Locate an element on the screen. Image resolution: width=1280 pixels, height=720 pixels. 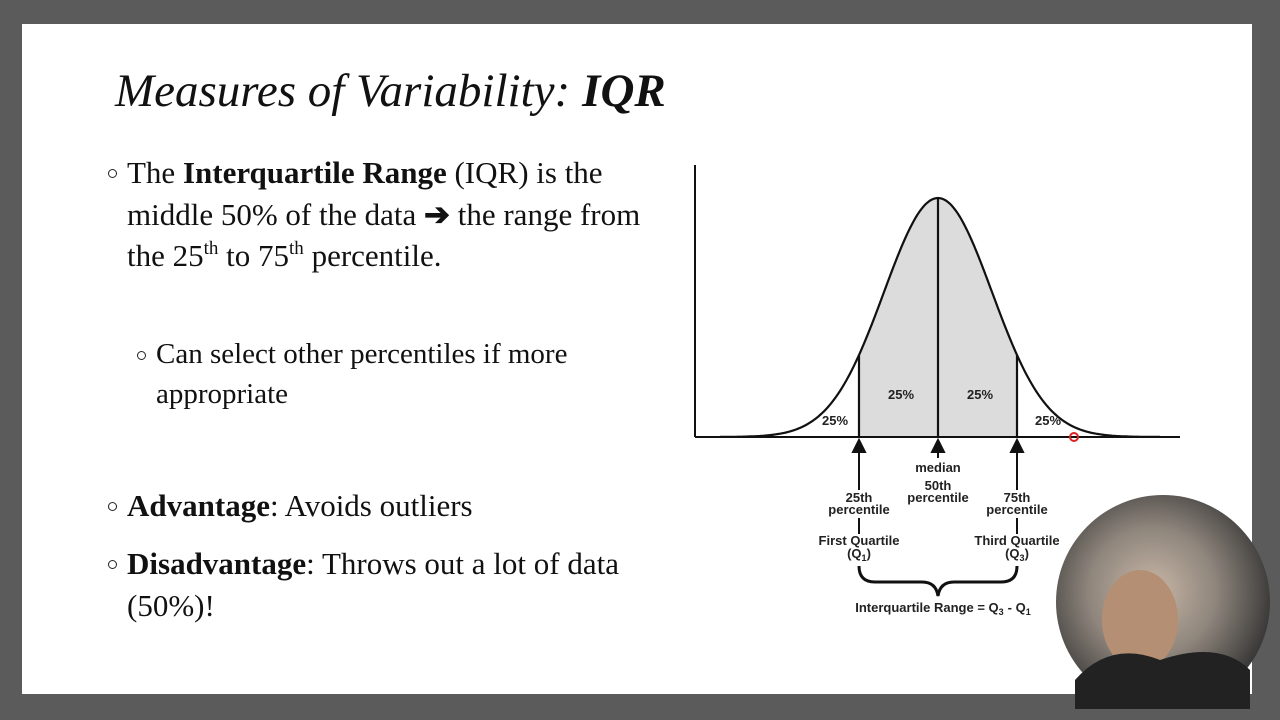
pointer-dot is located at coordinates (1074, 437).